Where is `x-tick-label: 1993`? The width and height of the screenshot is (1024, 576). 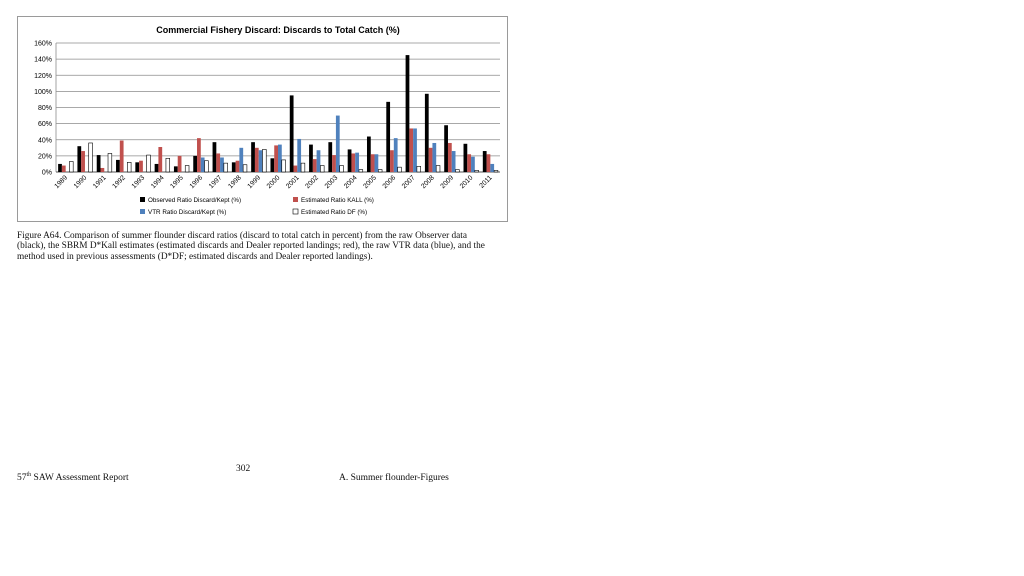
x-tick-label: 1993 is located at coordinates (139, 182).